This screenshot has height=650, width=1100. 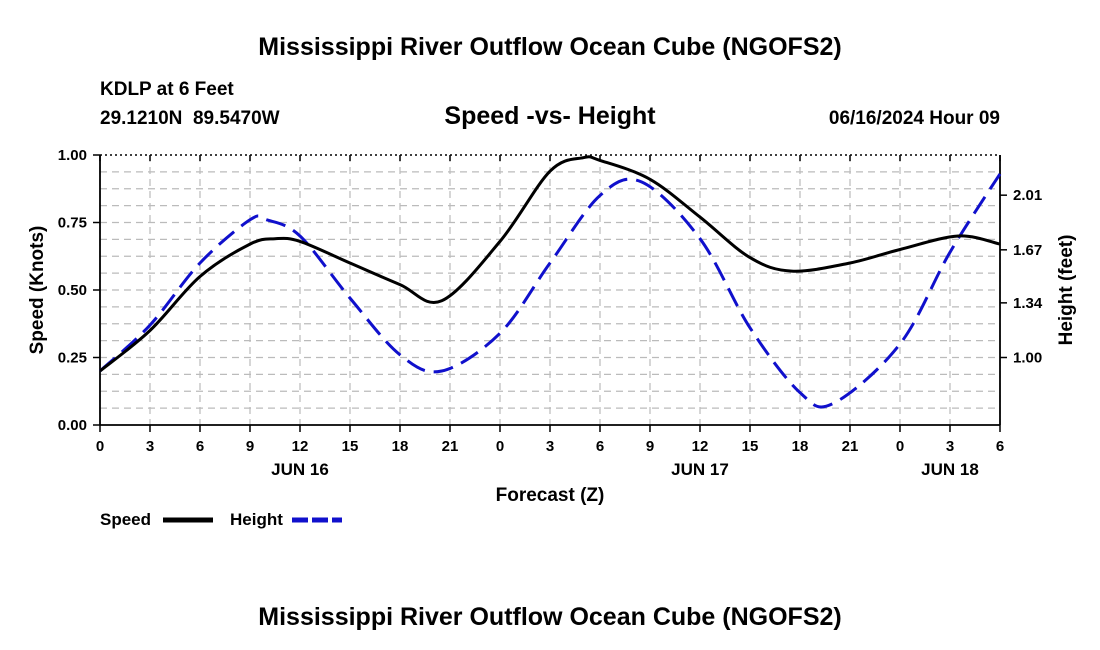 I want to click on y-tick-label: 0.75, so click(x=72, y=223).